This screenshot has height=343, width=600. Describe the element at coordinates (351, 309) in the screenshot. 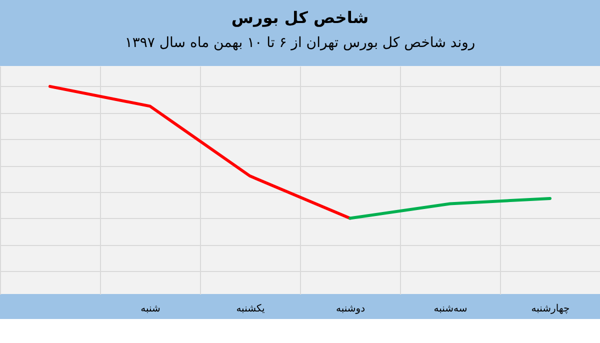

I see `x-tick-label: دوشنبه` at that location.